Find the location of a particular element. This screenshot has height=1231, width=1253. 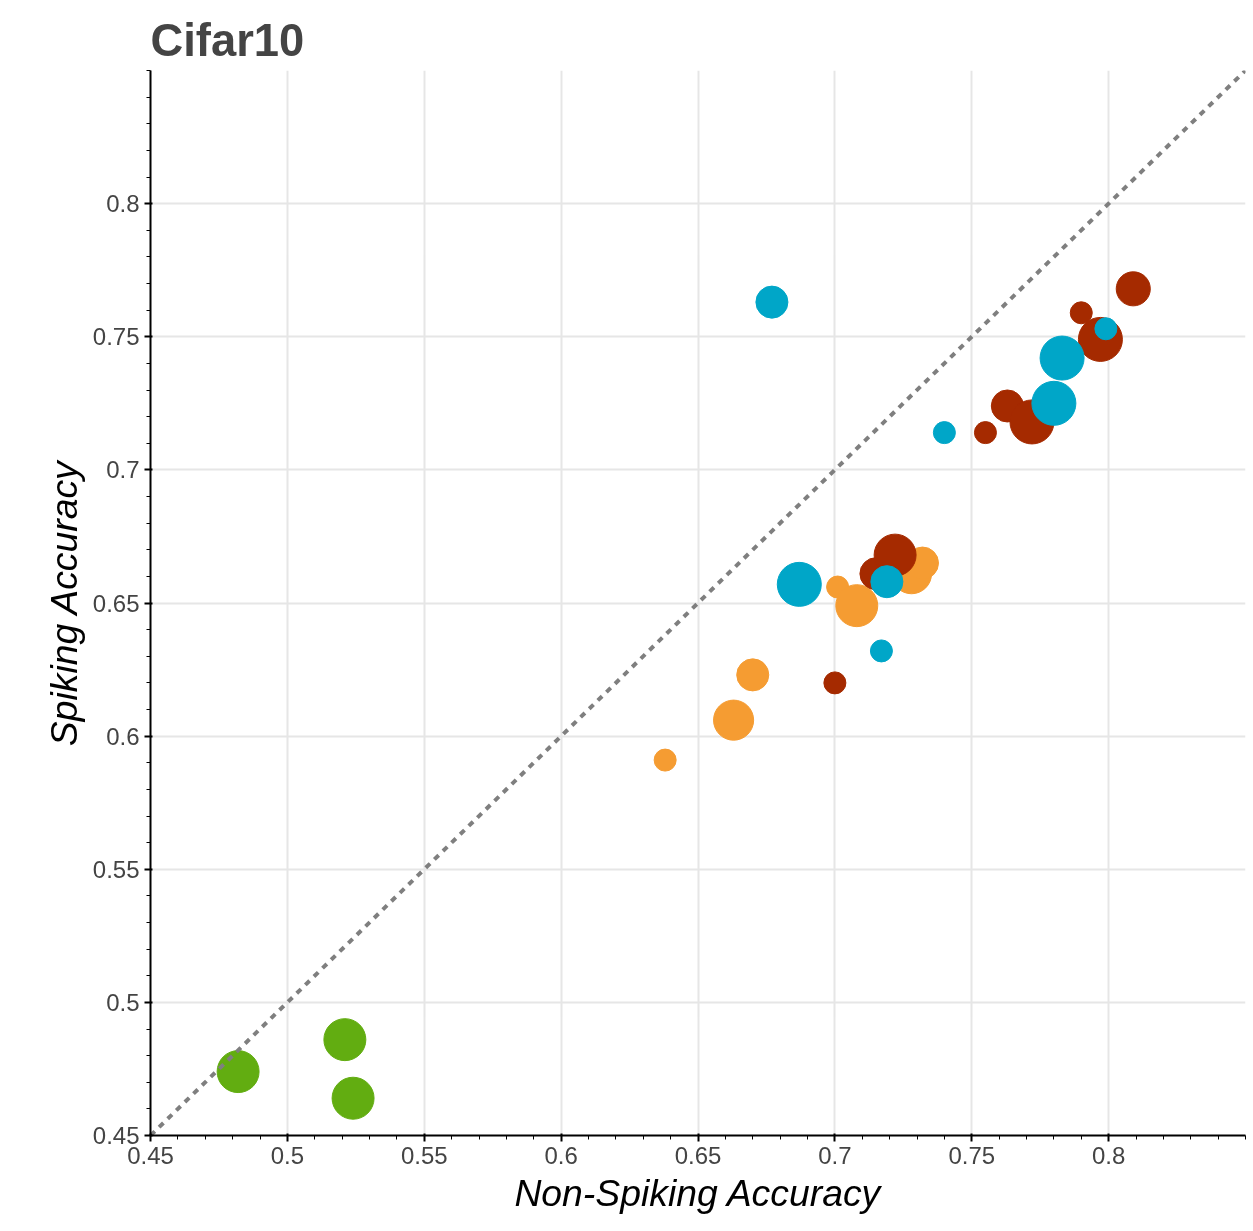

x-tick-label: 0.7 is located at coordinates (835, 1155).